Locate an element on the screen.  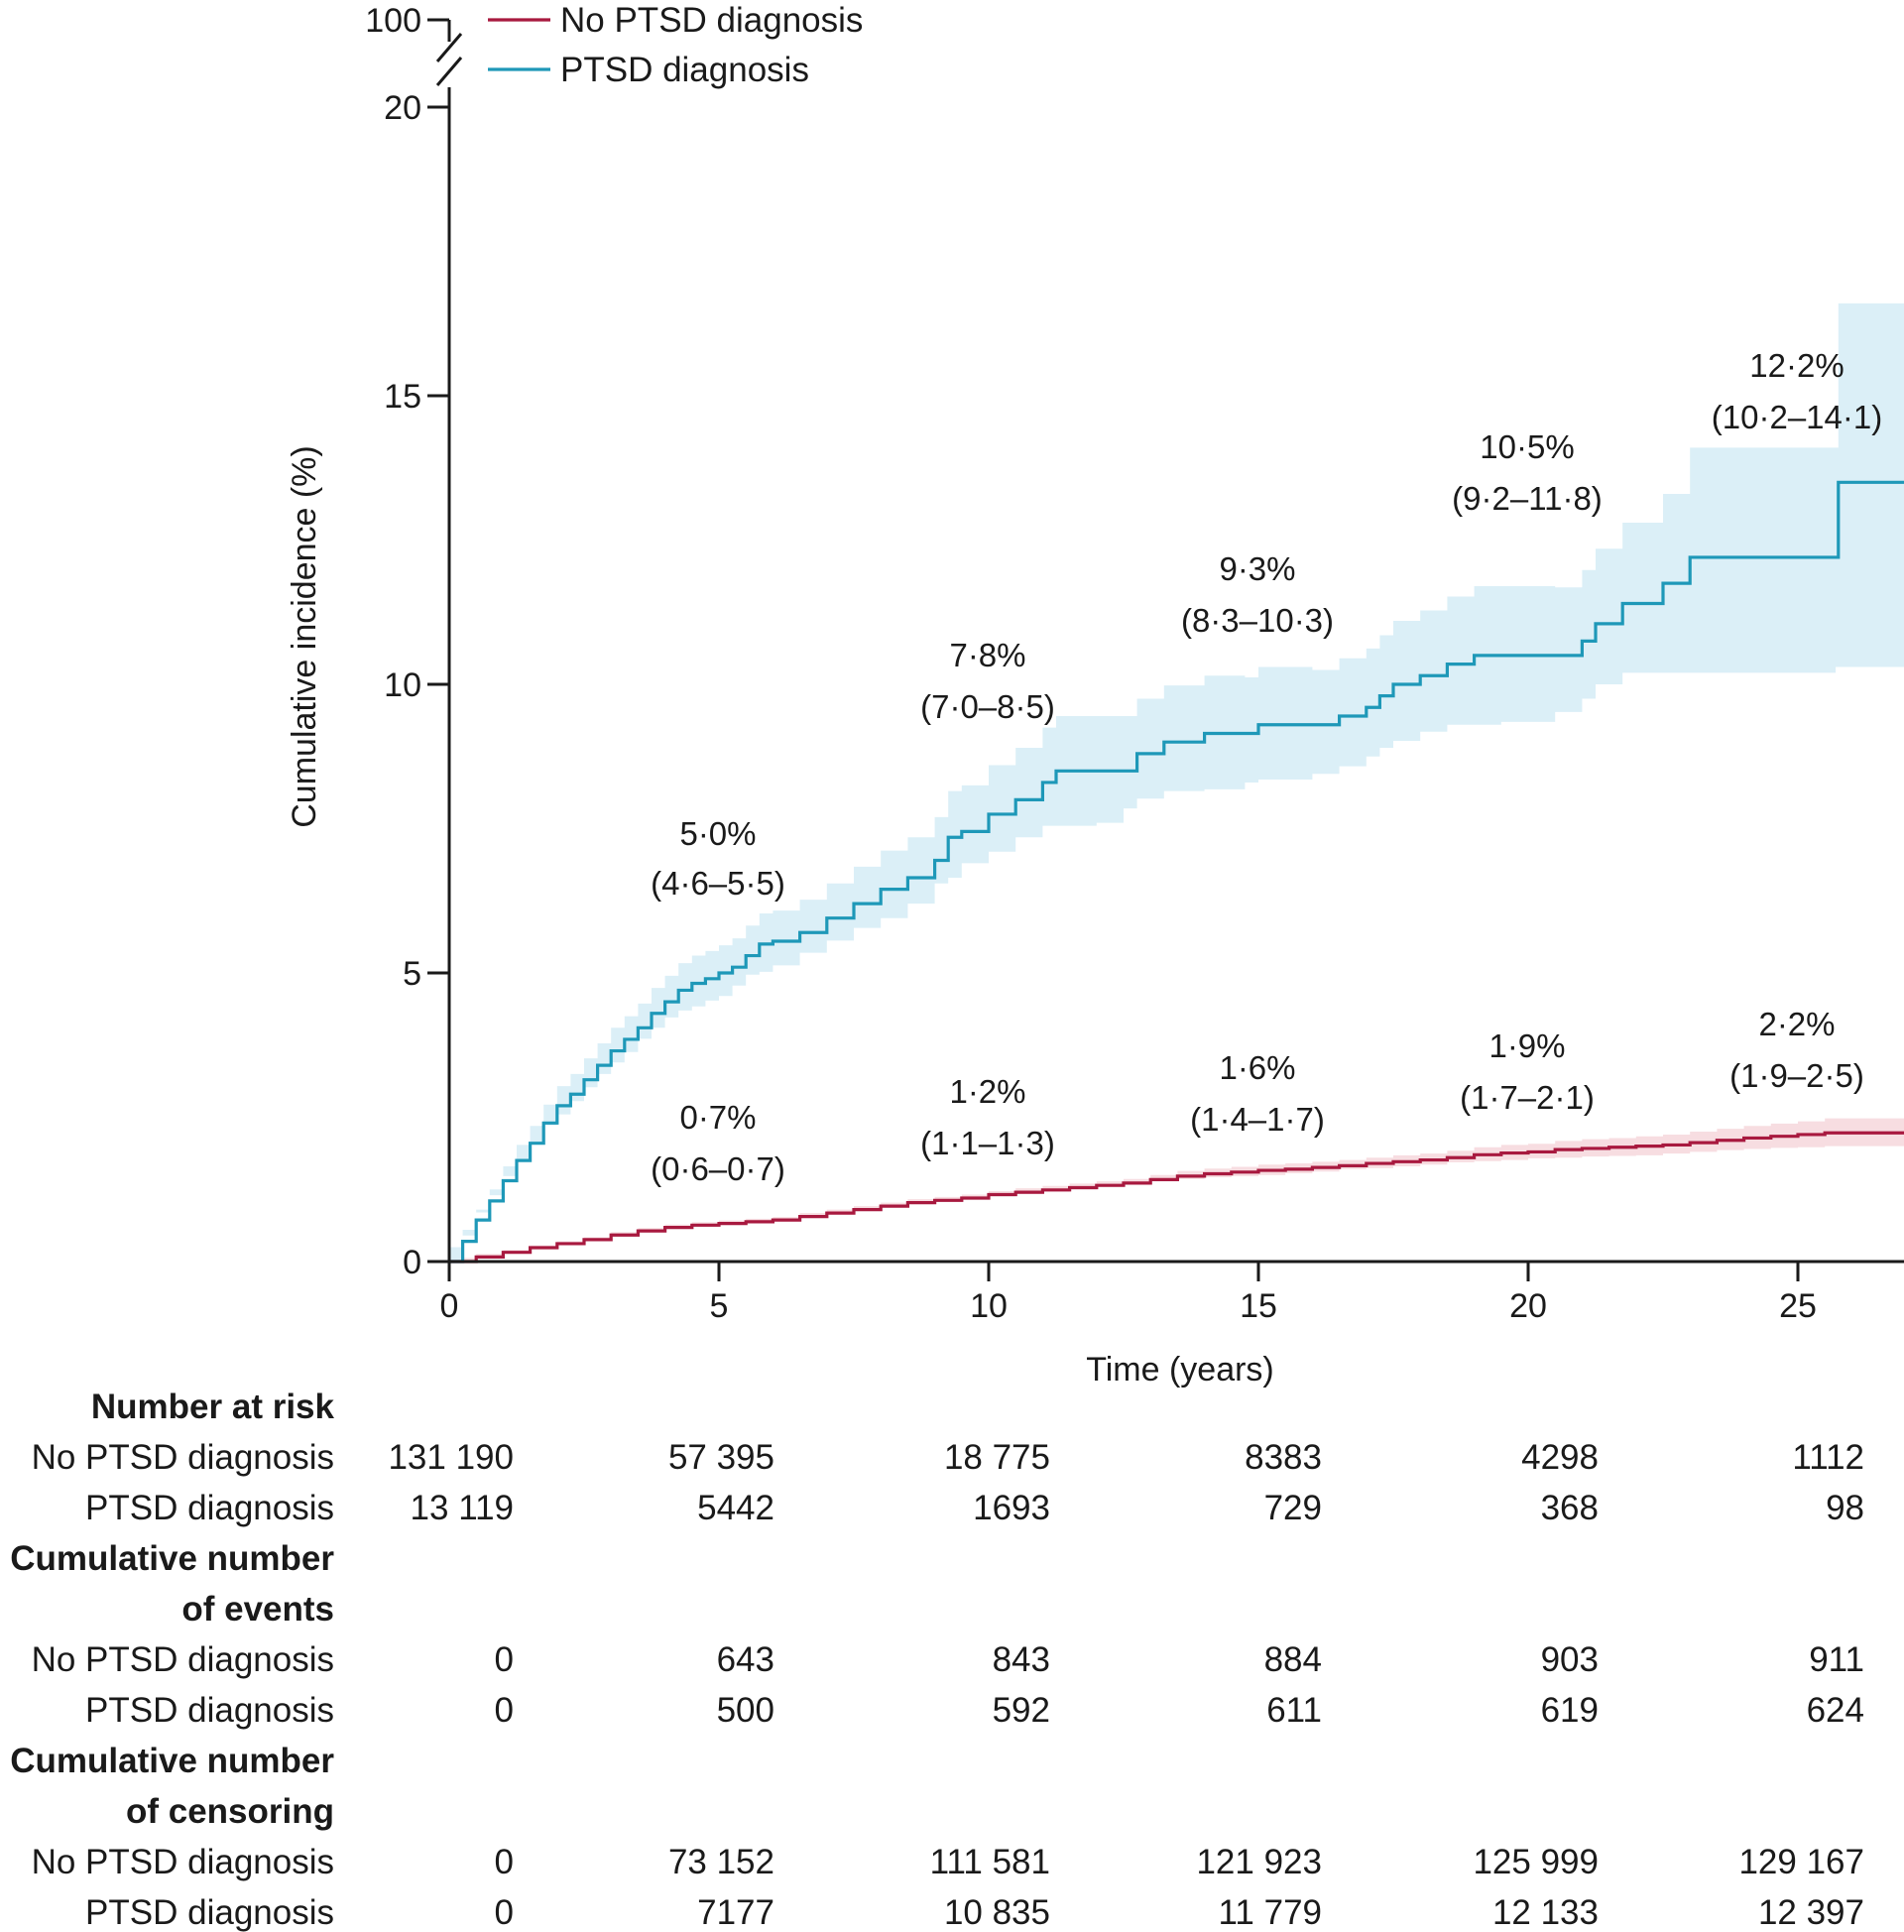
table-cell: 611 is located at coordinates (1294, 1710).